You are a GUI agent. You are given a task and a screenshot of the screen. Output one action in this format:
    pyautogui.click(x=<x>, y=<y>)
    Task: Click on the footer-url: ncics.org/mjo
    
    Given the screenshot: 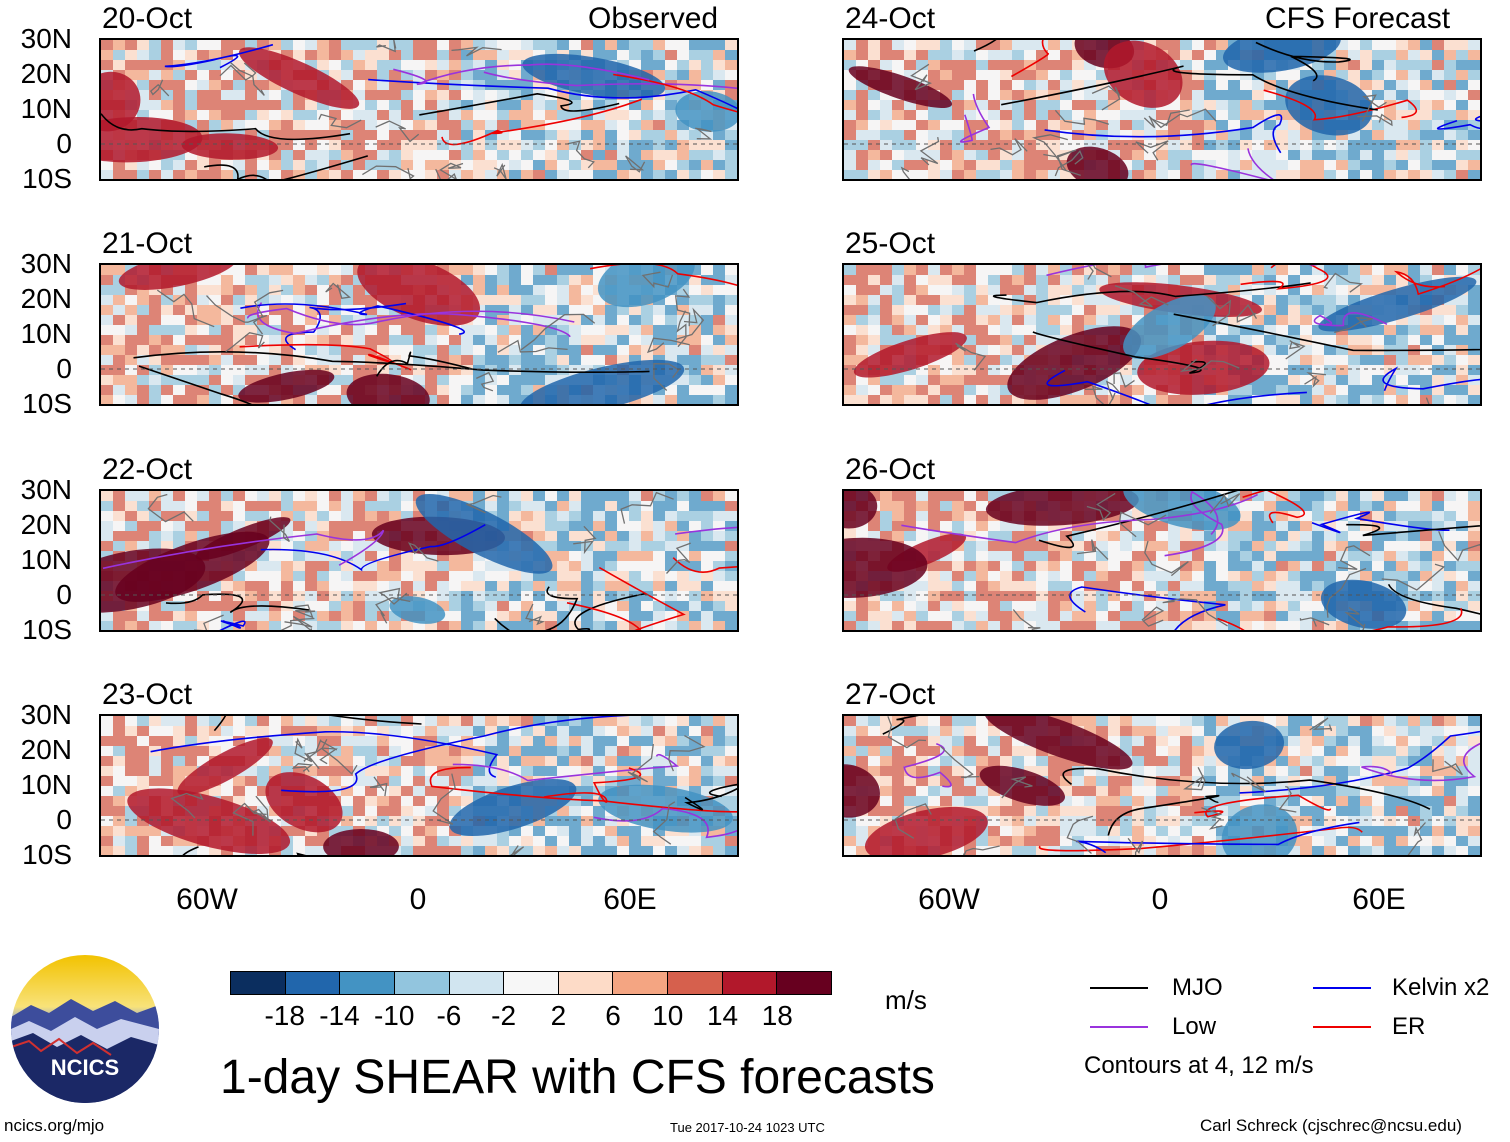 What is the action you would take?
    pyautogui.click(x=54, y=1125)
    